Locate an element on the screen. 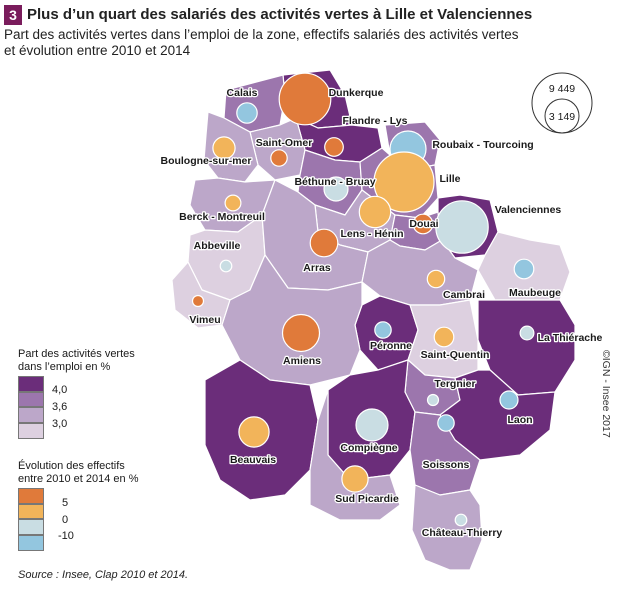 This screenshot has height=593, width=640. bubble-bethune-bruay is located at coordinates (336, 189).